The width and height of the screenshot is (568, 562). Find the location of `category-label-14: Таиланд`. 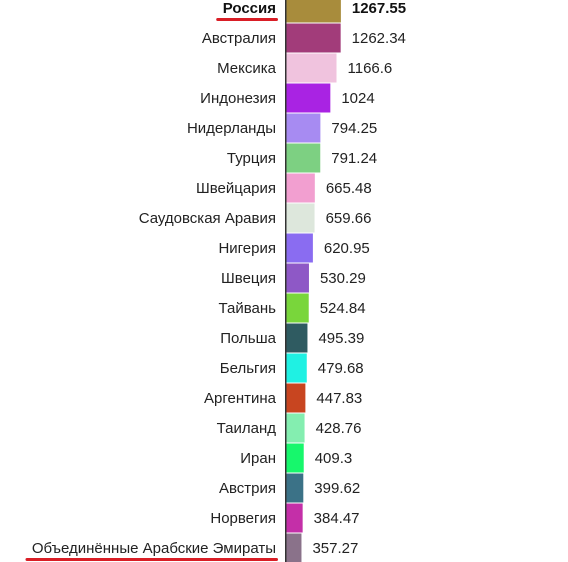

category-label-14: Таиланд is located at coordinates (247, 428).